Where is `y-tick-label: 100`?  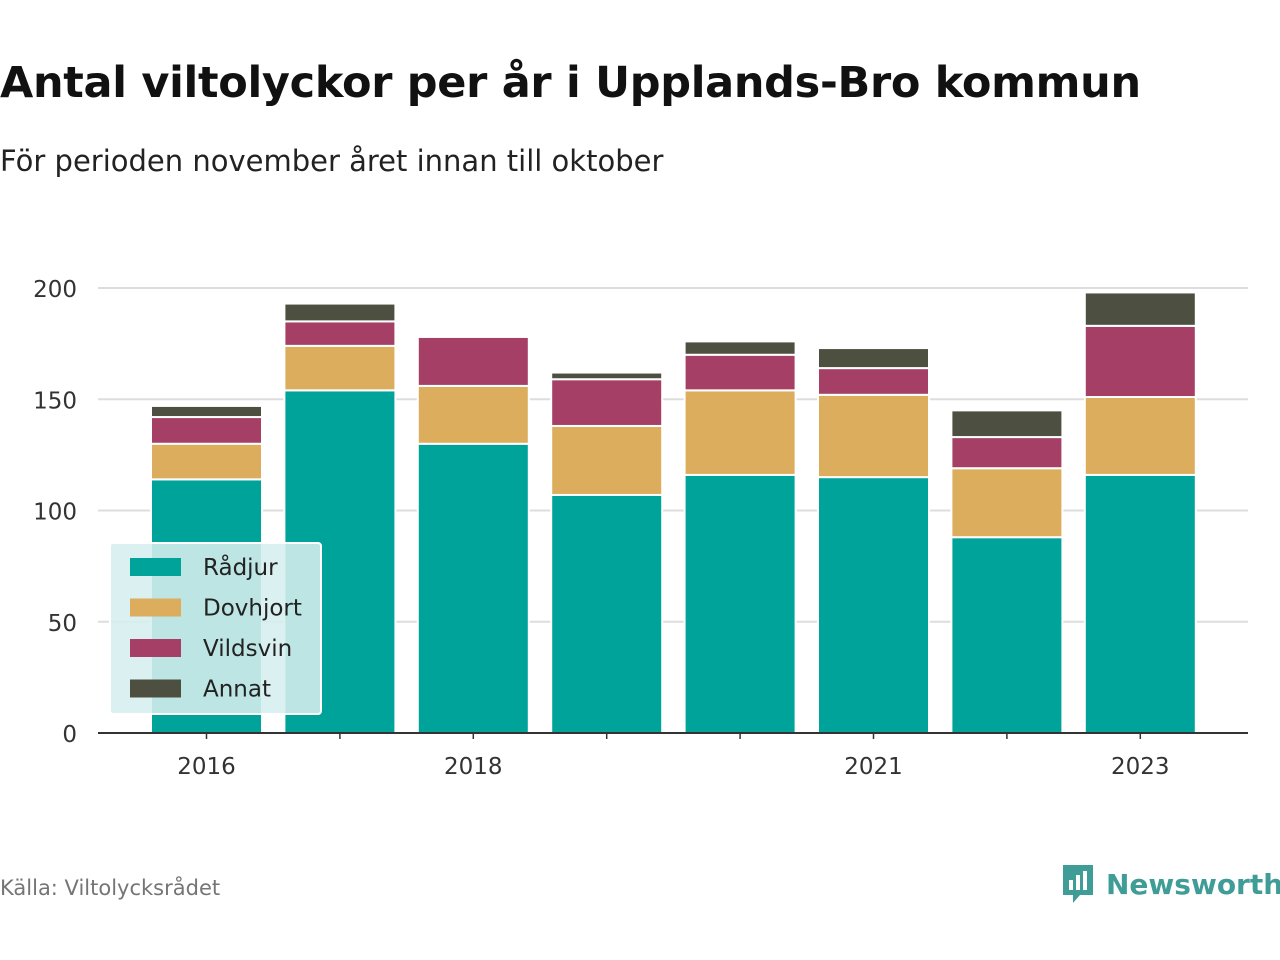
y-tick-label: 100 is located at coordinates (55, 513).